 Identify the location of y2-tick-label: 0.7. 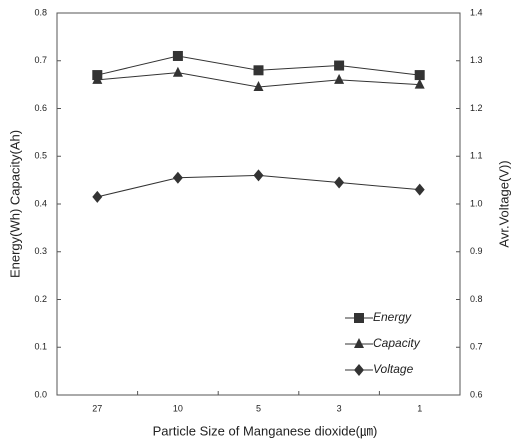
(476, 347).